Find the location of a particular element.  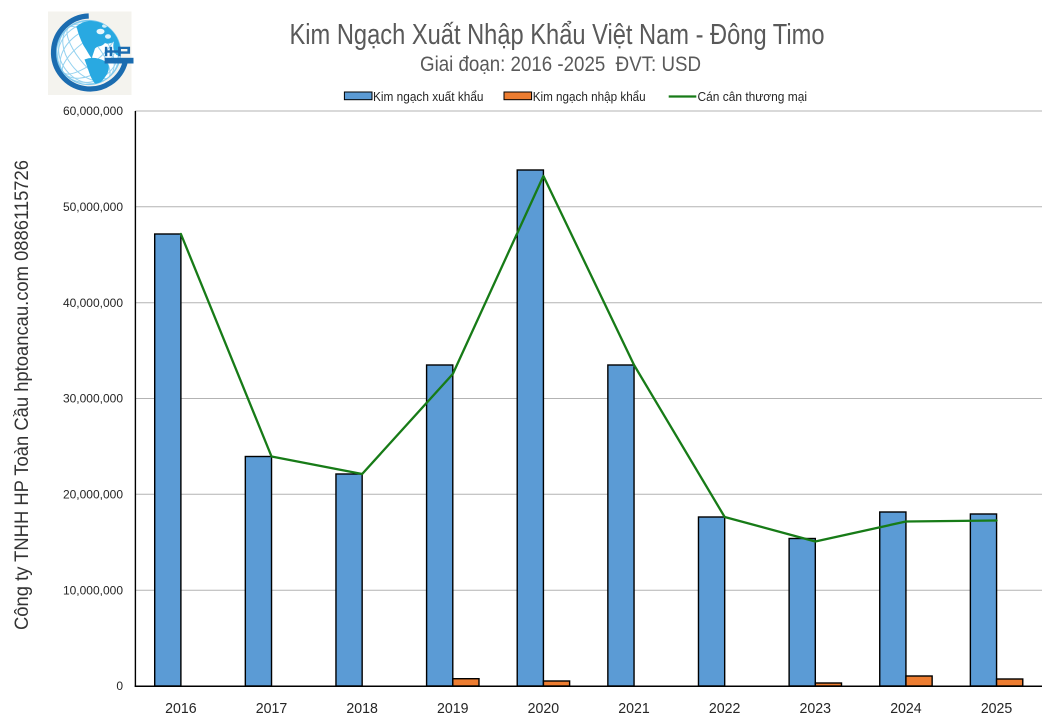

svg-text: 2021 is located at coordinates (634, 708).